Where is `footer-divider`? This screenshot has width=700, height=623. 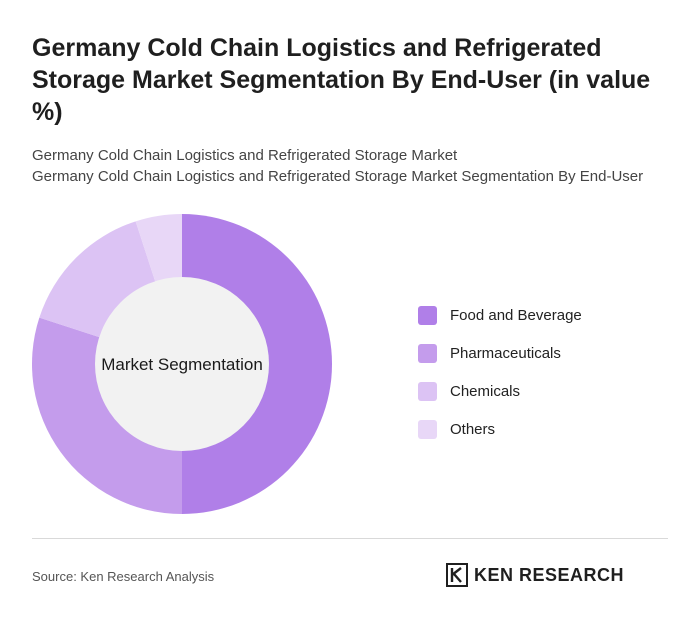
footer-divider is located at coordinates (350, 538).